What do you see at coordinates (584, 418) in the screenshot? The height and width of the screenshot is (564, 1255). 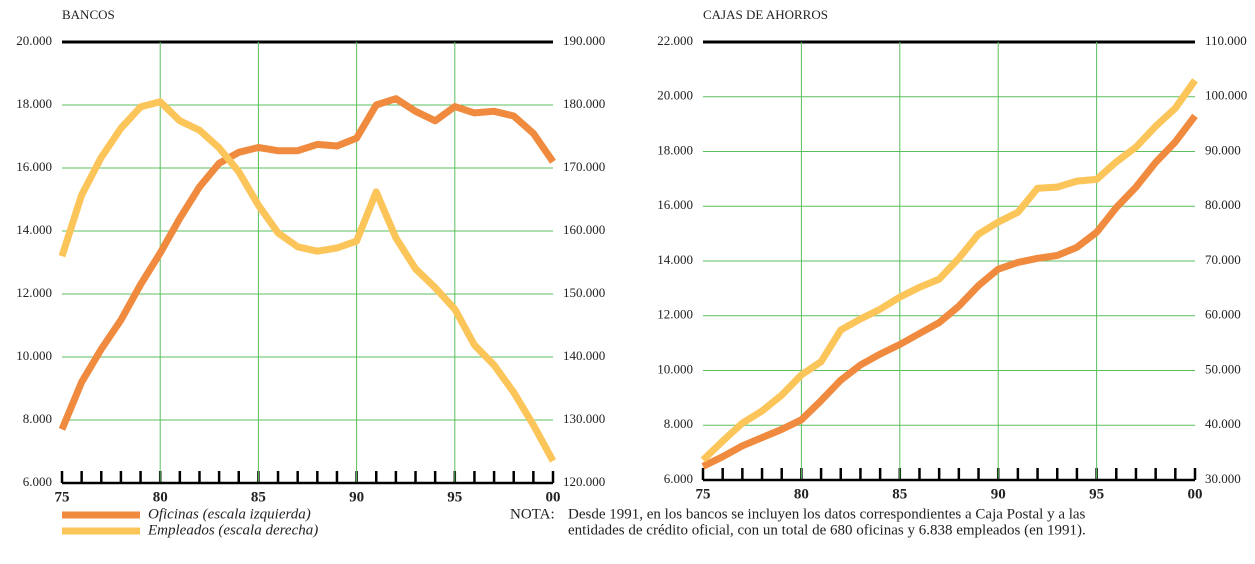 I see `y2-tick-label: 130.000` at bounding box center [584, 418].